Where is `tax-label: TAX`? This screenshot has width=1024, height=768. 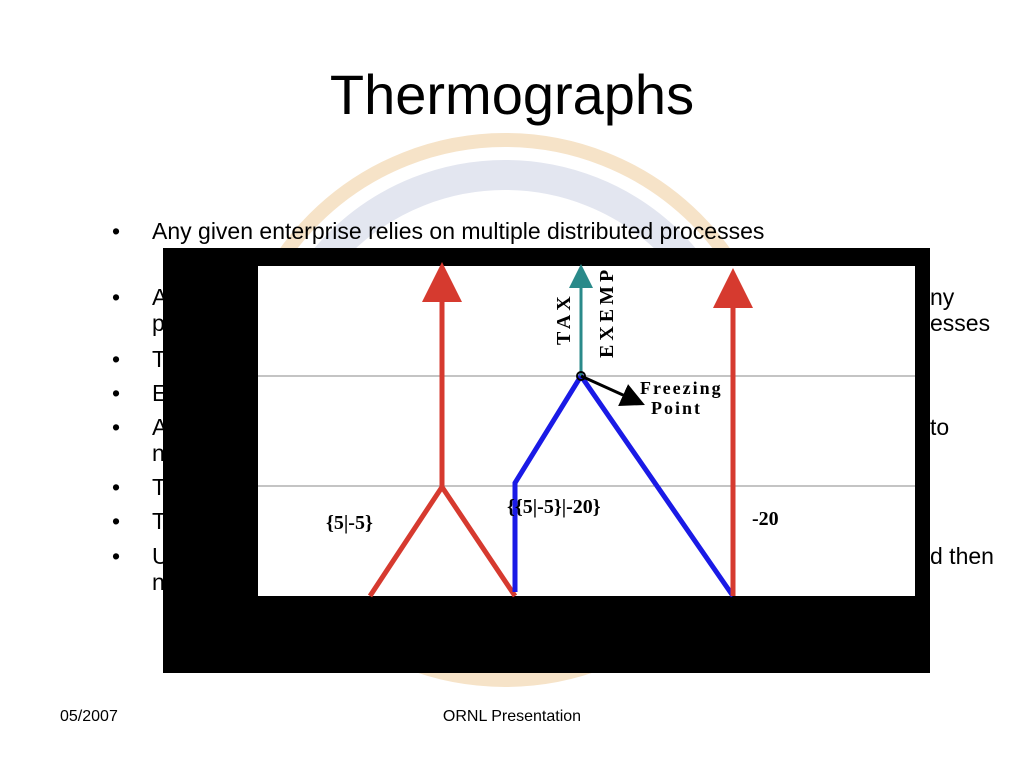
tax-label: TAX is located at coordinates (564, 318).